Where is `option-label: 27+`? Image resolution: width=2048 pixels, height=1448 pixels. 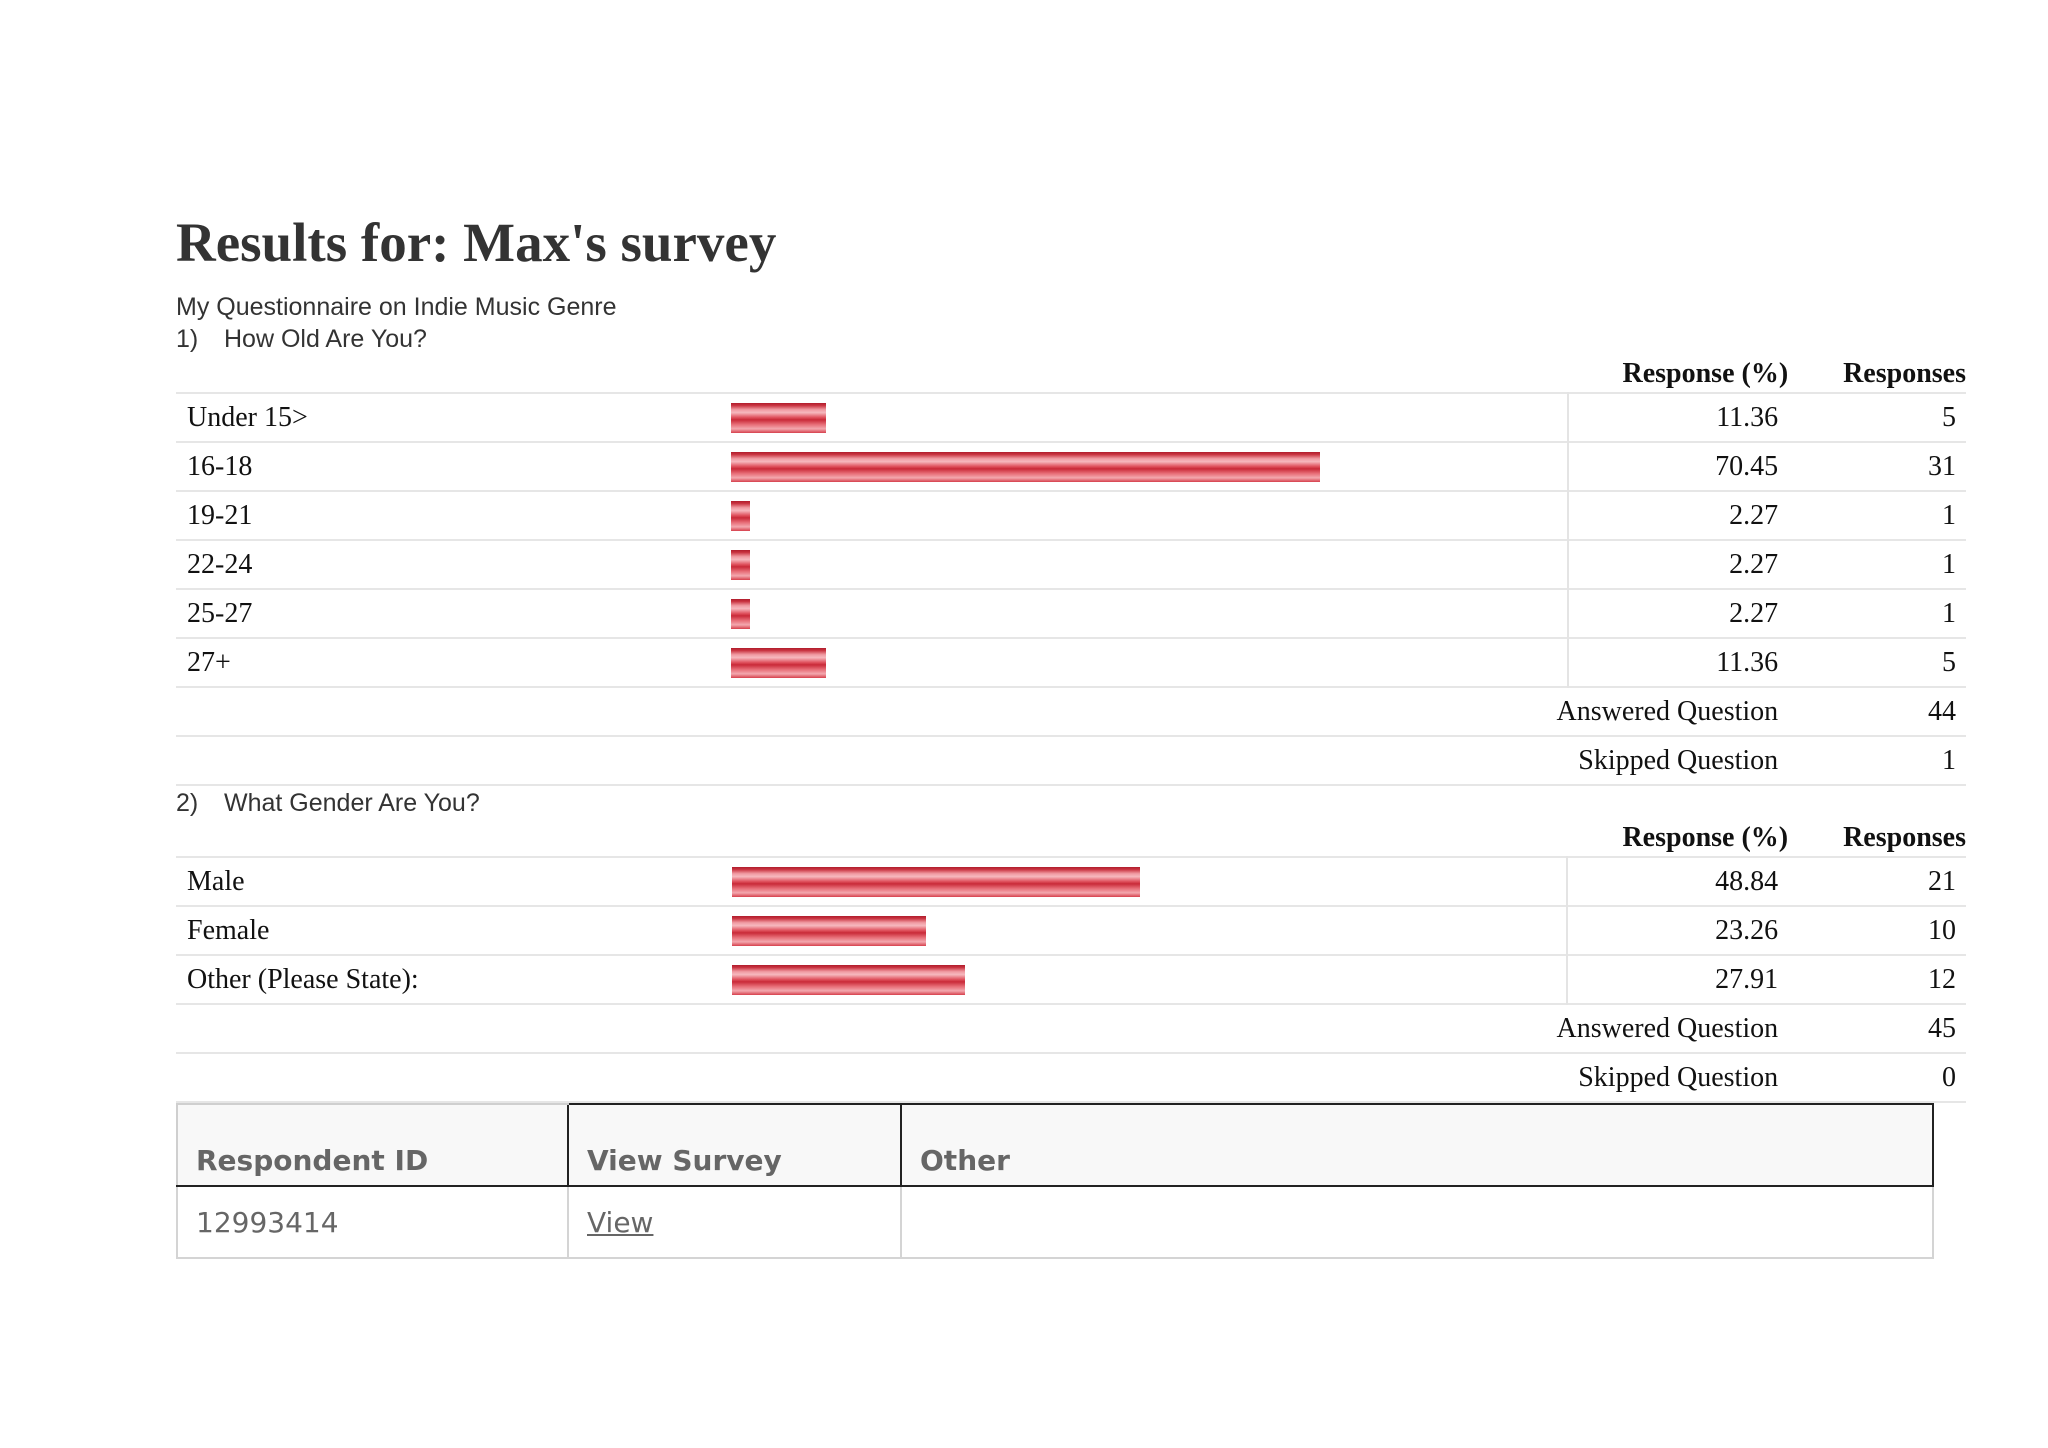
option-label: 27+ is located at coordinates (454, 662).